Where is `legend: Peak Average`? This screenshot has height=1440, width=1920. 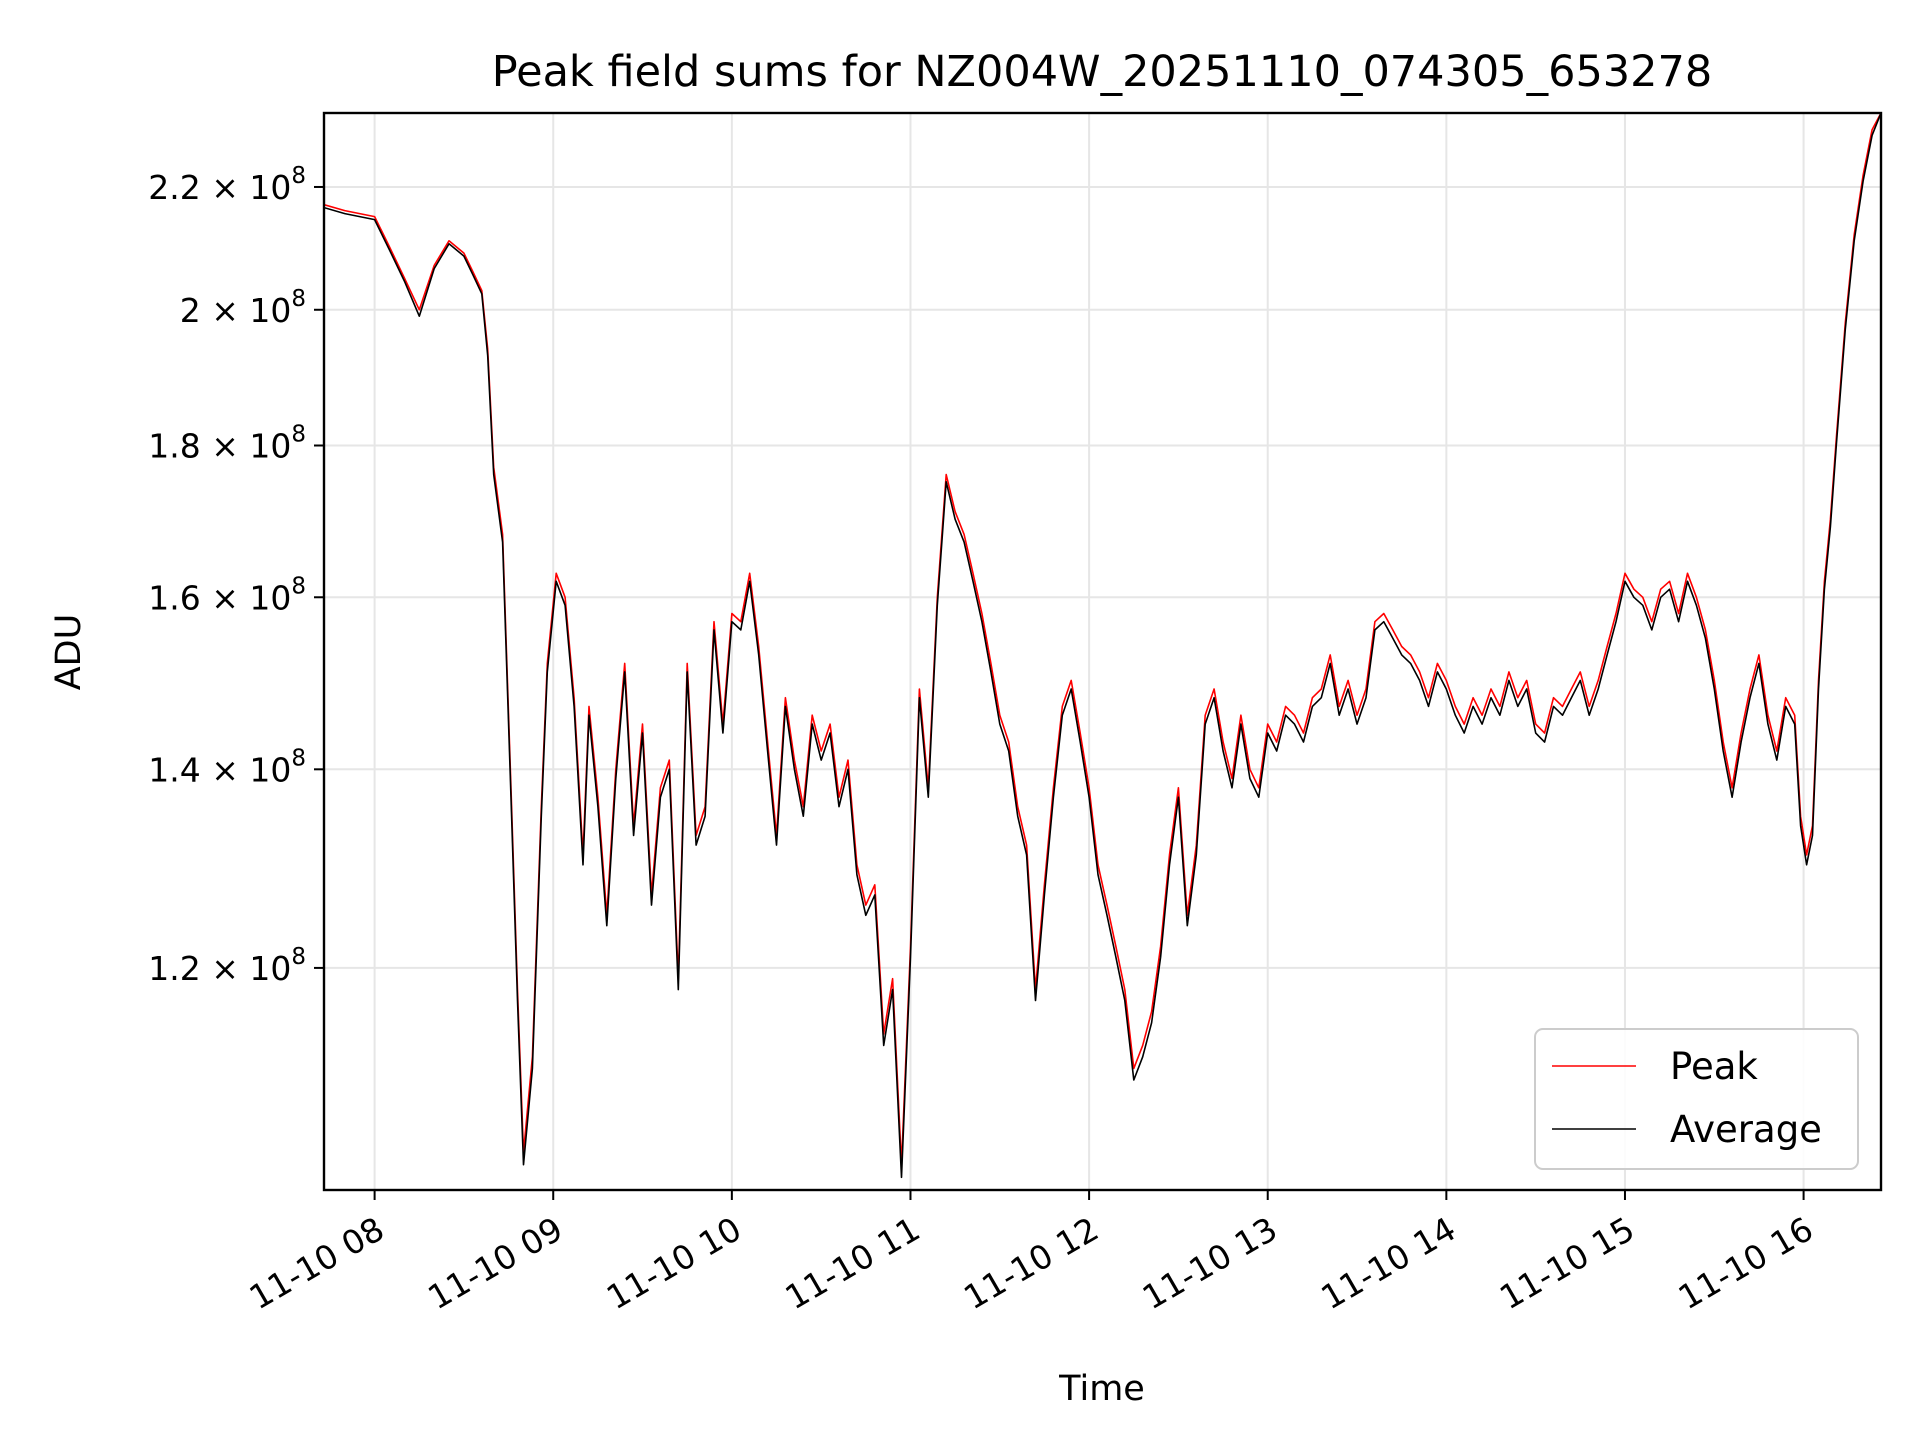 legend: Peak Average is located at coordinates (1696, 1099).